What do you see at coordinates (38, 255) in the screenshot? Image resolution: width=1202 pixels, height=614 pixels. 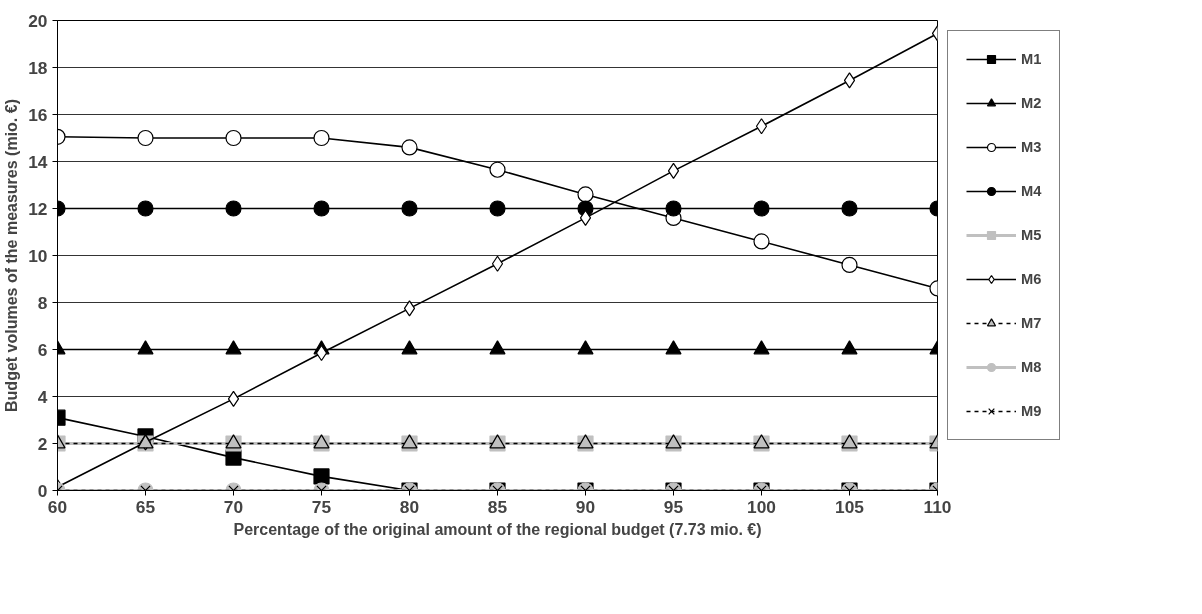 I see `y-tick-label: 10` at bounding box center [38, 255].